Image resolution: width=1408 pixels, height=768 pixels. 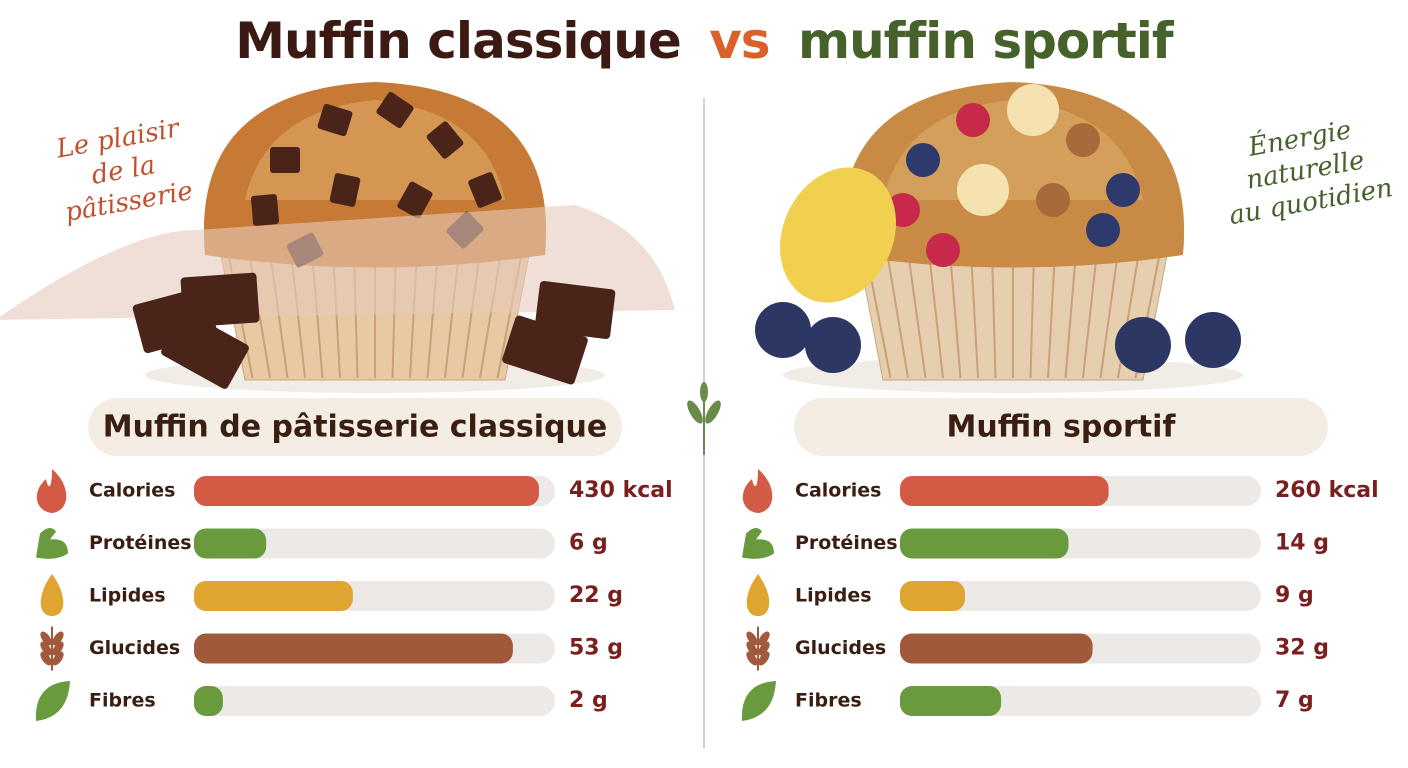 What do you see at coordinates (588, 700) in the screenshot?
I see `value-label: 2 g` at bounding box center [588, 700].